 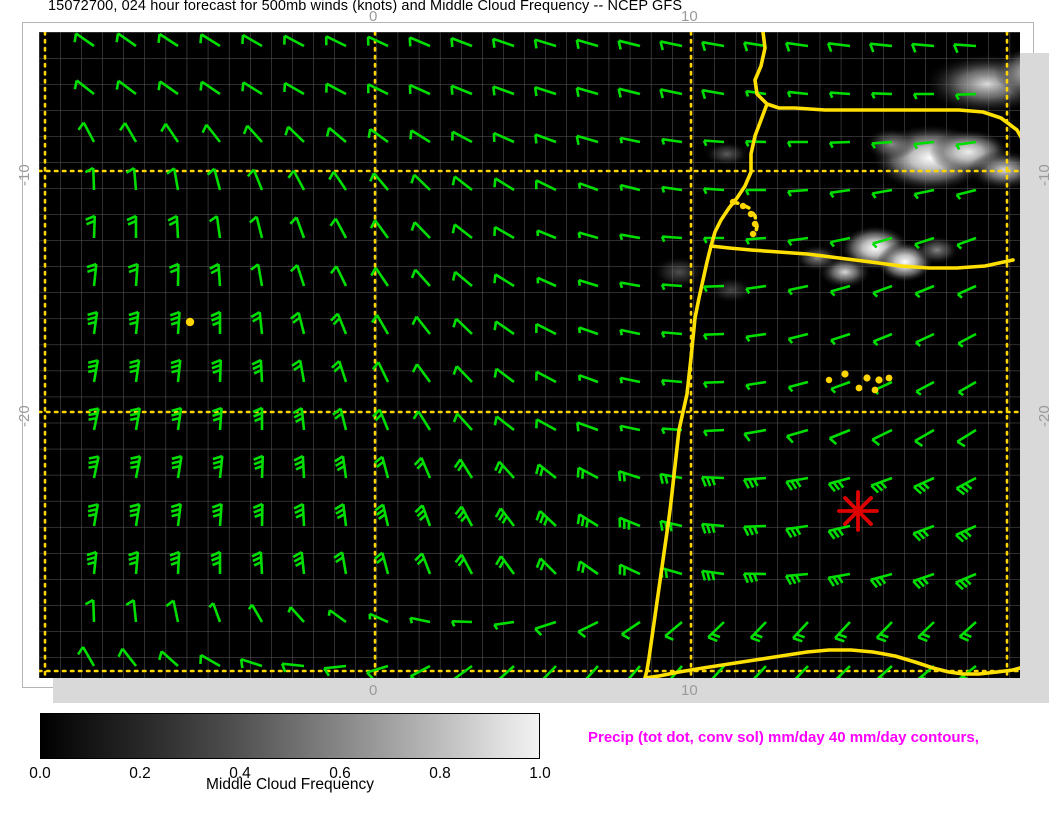 I want to click on tick-bottom-0: 0, so click(x=373, y=690).